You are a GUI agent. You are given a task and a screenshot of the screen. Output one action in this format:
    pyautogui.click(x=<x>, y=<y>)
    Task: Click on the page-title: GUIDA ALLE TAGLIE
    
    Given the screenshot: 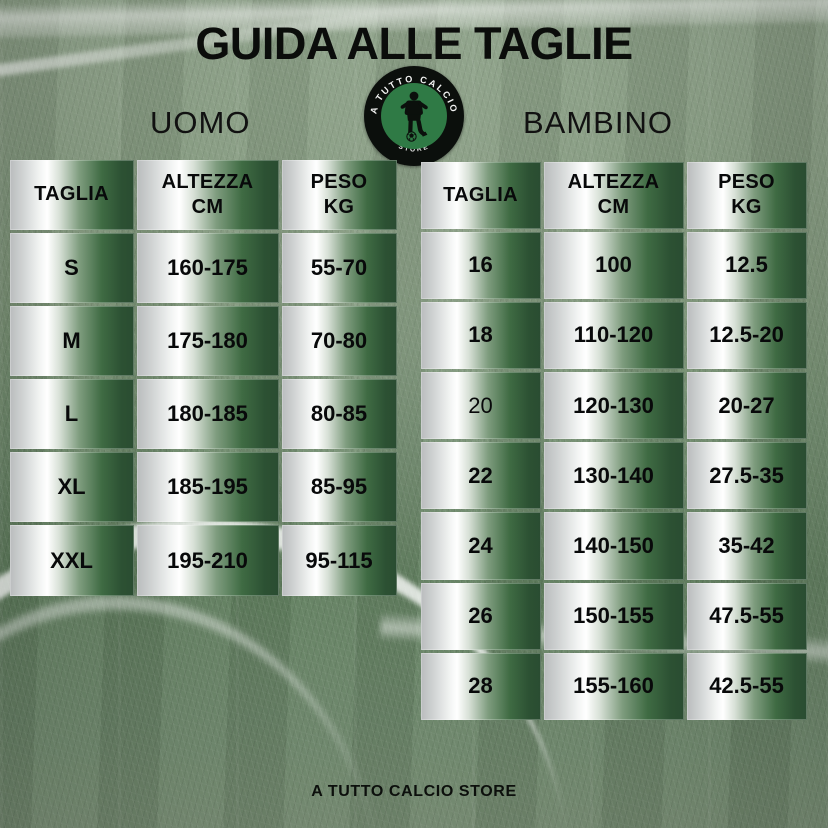 What is the action you would take?
    pyautogui.click(x=414, y=43)
    